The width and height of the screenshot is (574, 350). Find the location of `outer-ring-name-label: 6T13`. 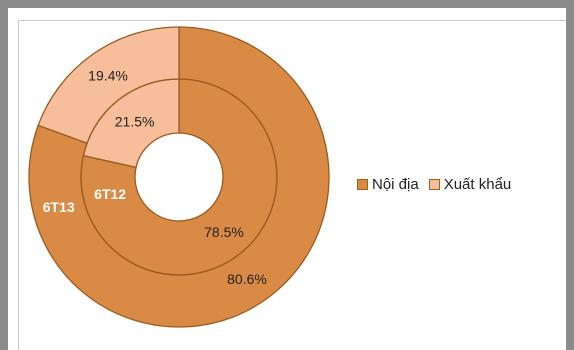

outer-ring-name-label: 6T13 is located at coordinates (59, 207).